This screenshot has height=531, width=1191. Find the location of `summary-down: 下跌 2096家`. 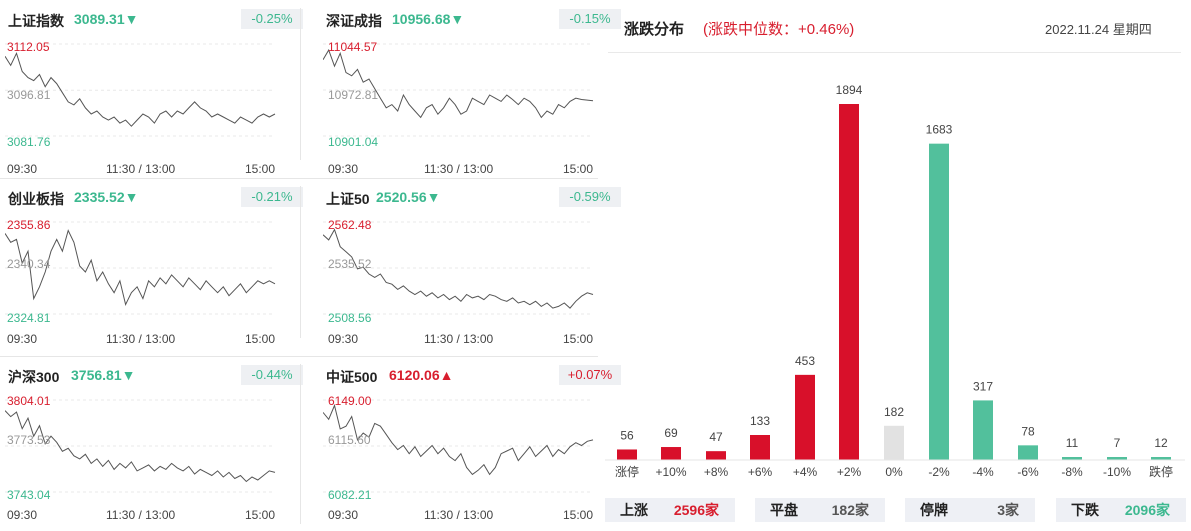

summary-down: 下跌 2096家 is located at coordinates (1121, 510).